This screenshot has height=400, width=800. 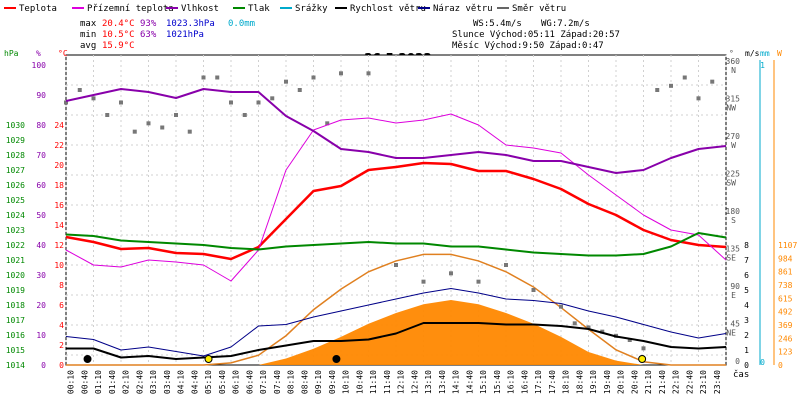 What do you see at coordinates (428, 382) in the screenshot?
I see `x-tick-label: 13:10` at bounding box center [428, 382].